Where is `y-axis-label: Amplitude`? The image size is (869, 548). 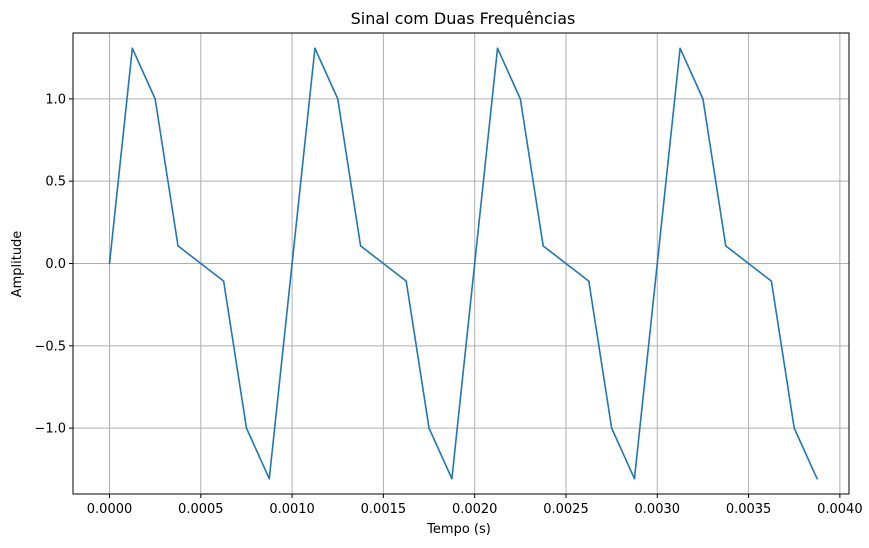 y-axis-label: Amplitude is located at coordinates (17, 264).